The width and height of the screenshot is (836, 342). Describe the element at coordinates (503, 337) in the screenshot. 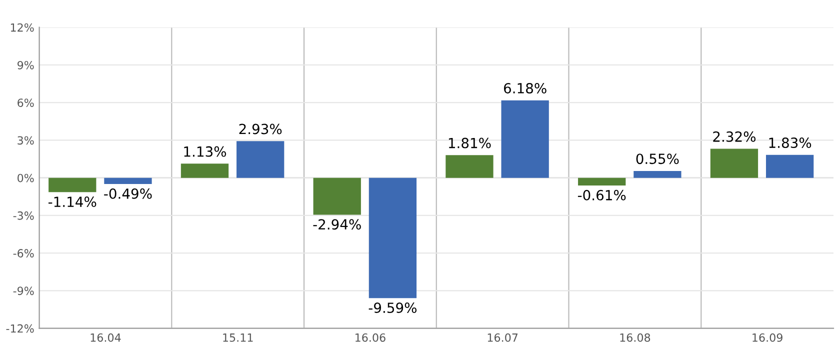

I see `x-tick-label: 16.07` at that location.